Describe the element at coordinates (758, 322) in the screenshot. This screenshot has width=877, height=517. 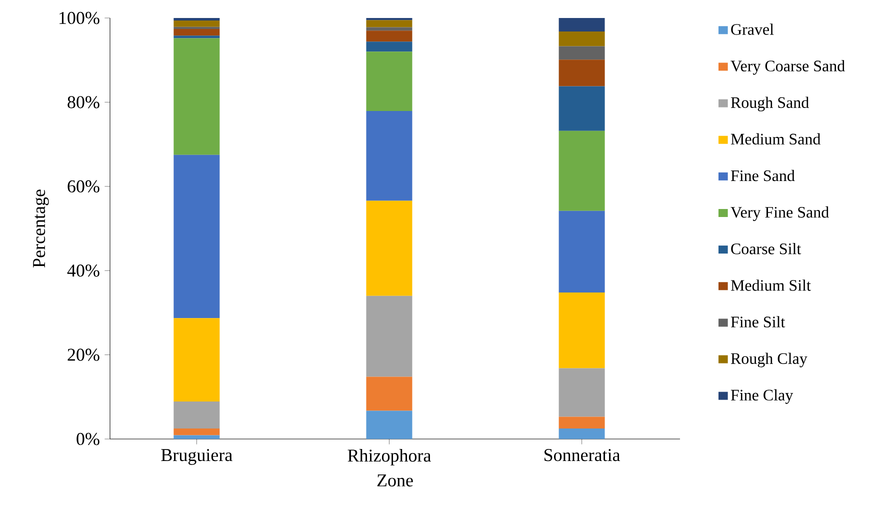
I see `legend-label: Fine Silt` at that location.